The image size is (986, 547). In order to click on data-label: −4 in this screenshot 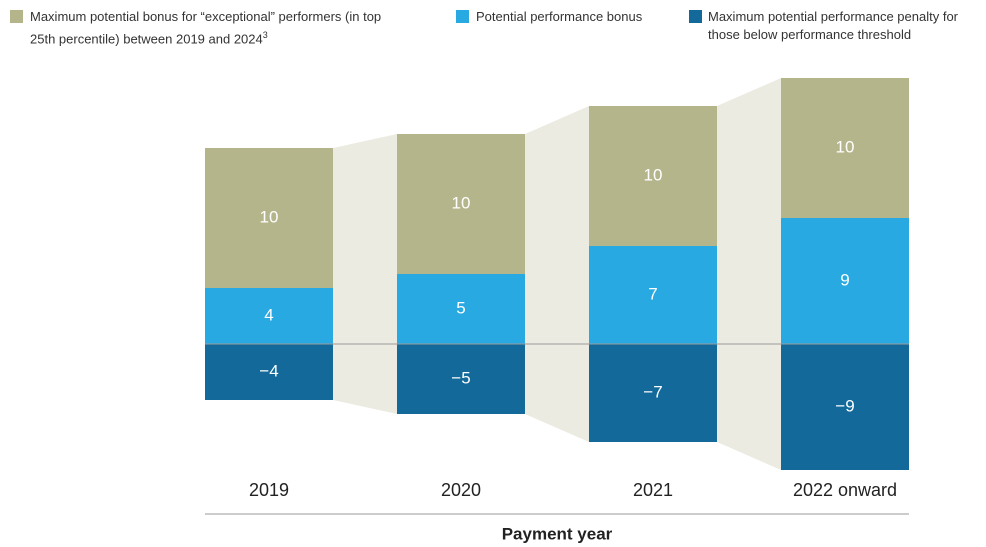, I will do `click(268, 370)`.